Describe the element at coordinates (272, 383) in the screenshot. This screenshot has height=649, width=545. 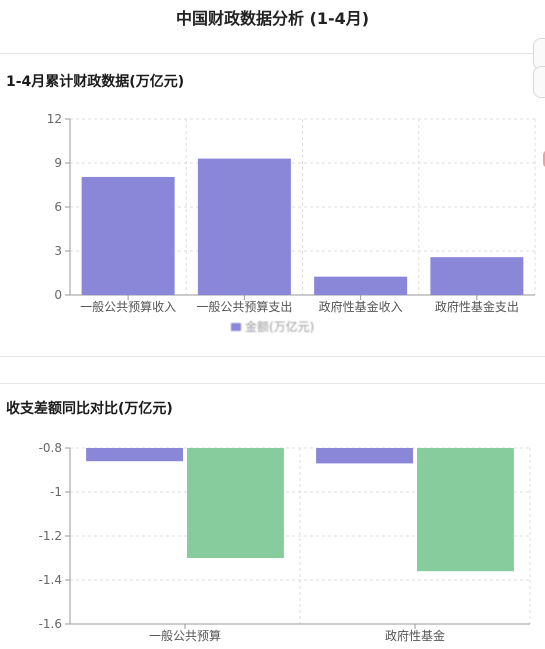
I see `divider-section2` at that location.